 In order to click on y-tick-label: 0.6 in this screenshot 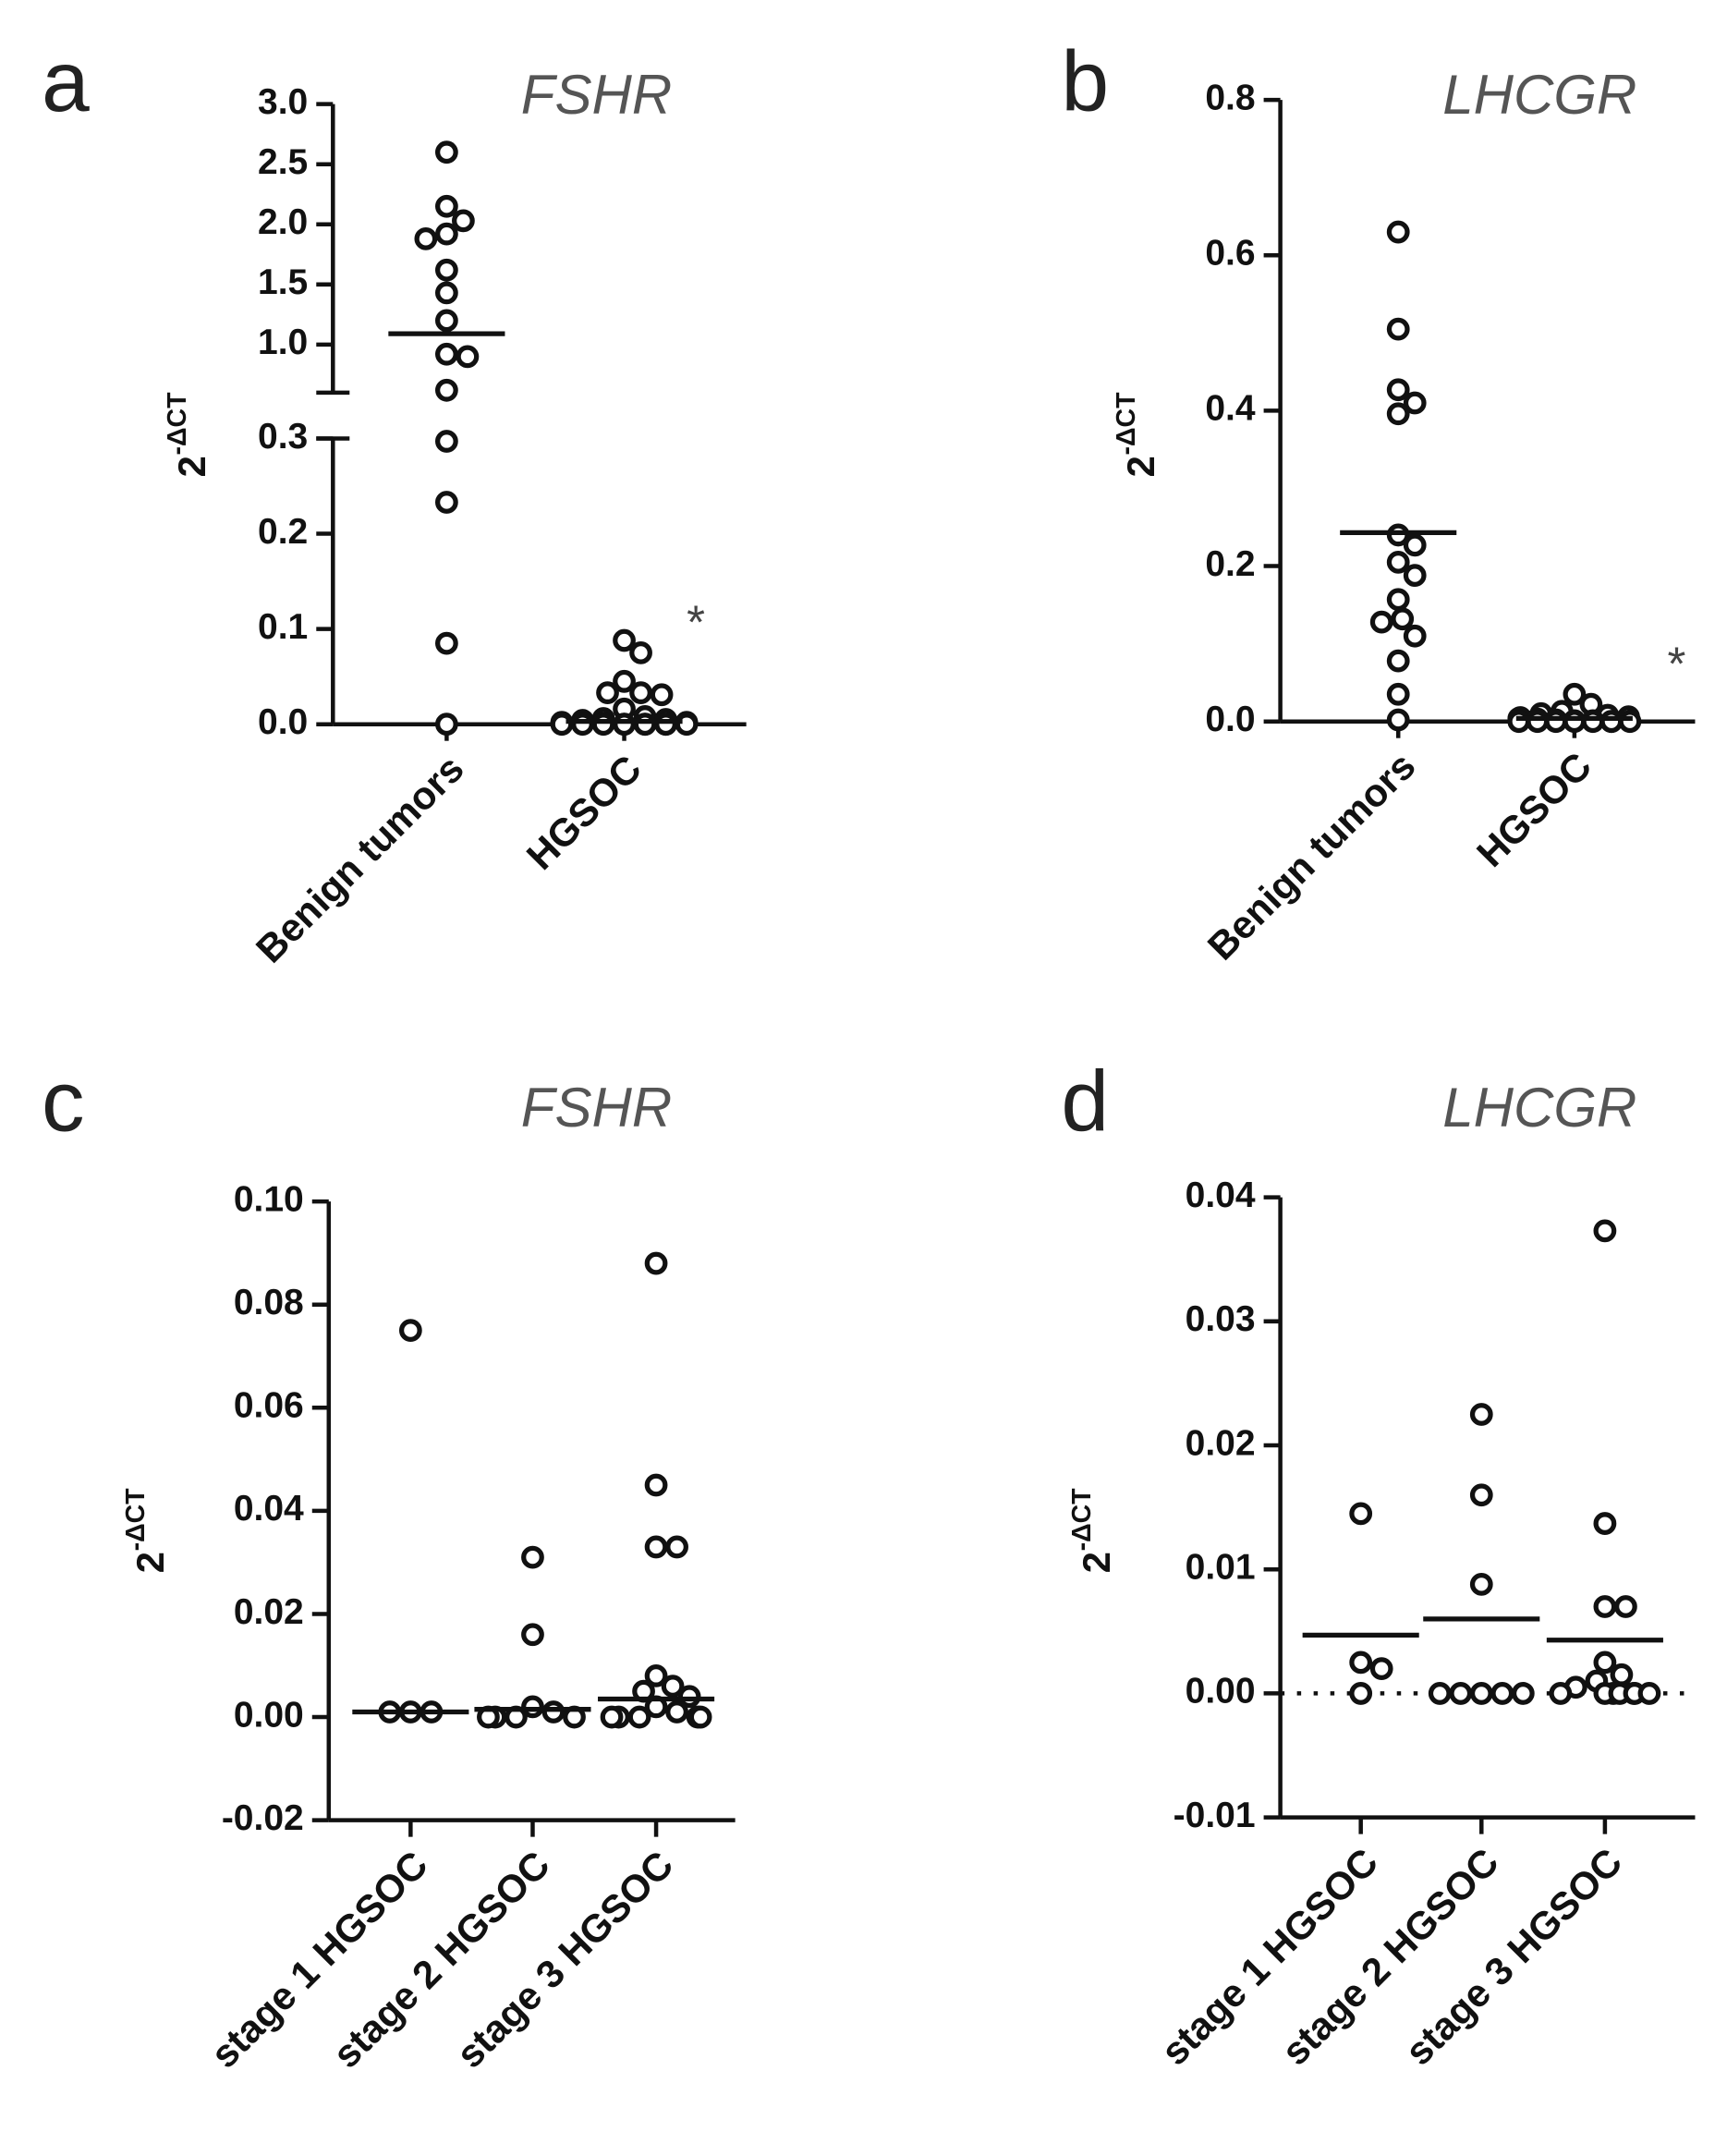, I will do `click(1230, 254)`.